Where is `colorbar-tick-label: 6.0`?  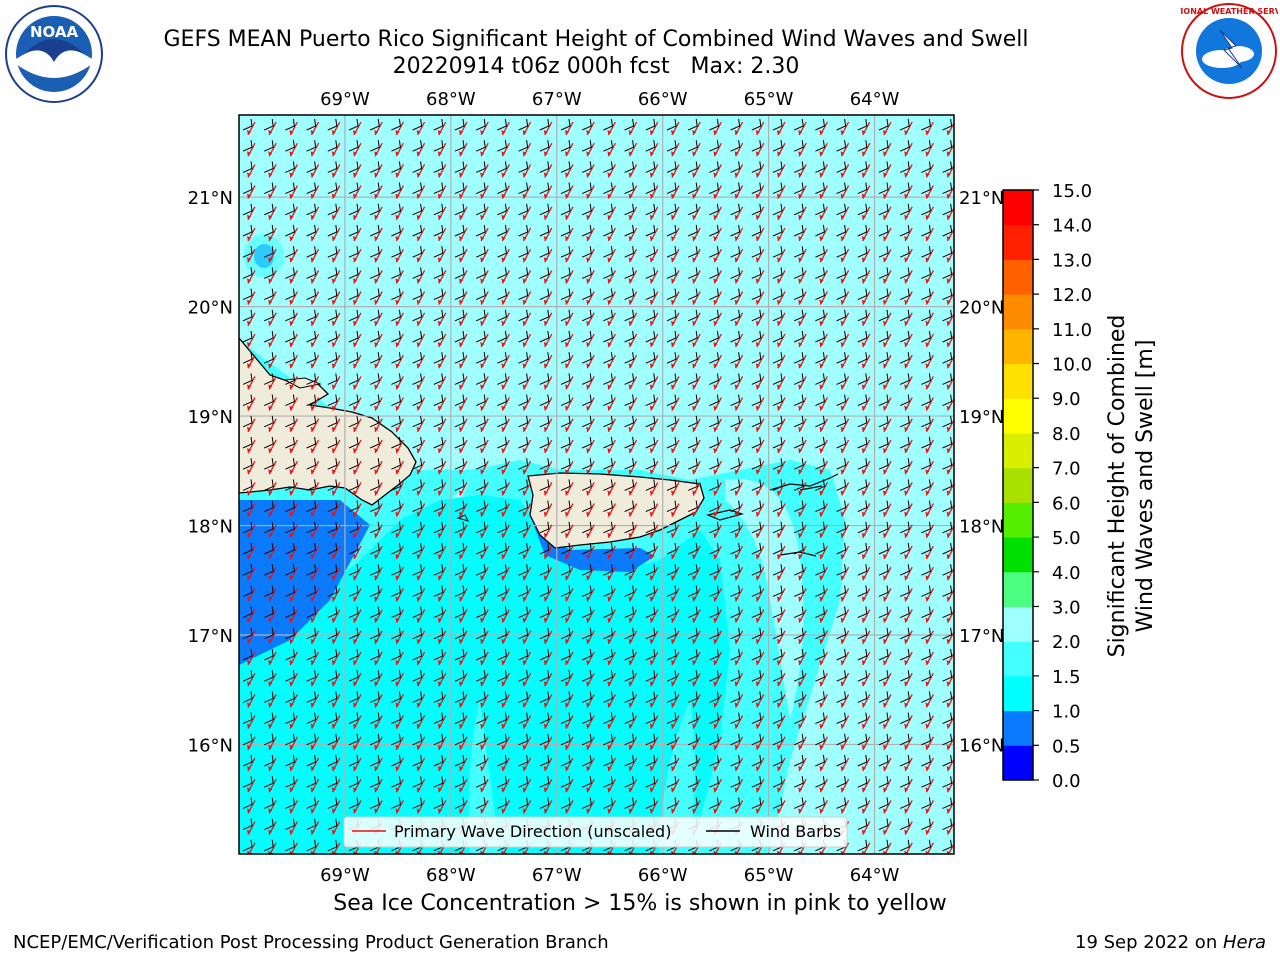
colorbar-tick-label: 6.0 is located at coordinates (1066, 503).